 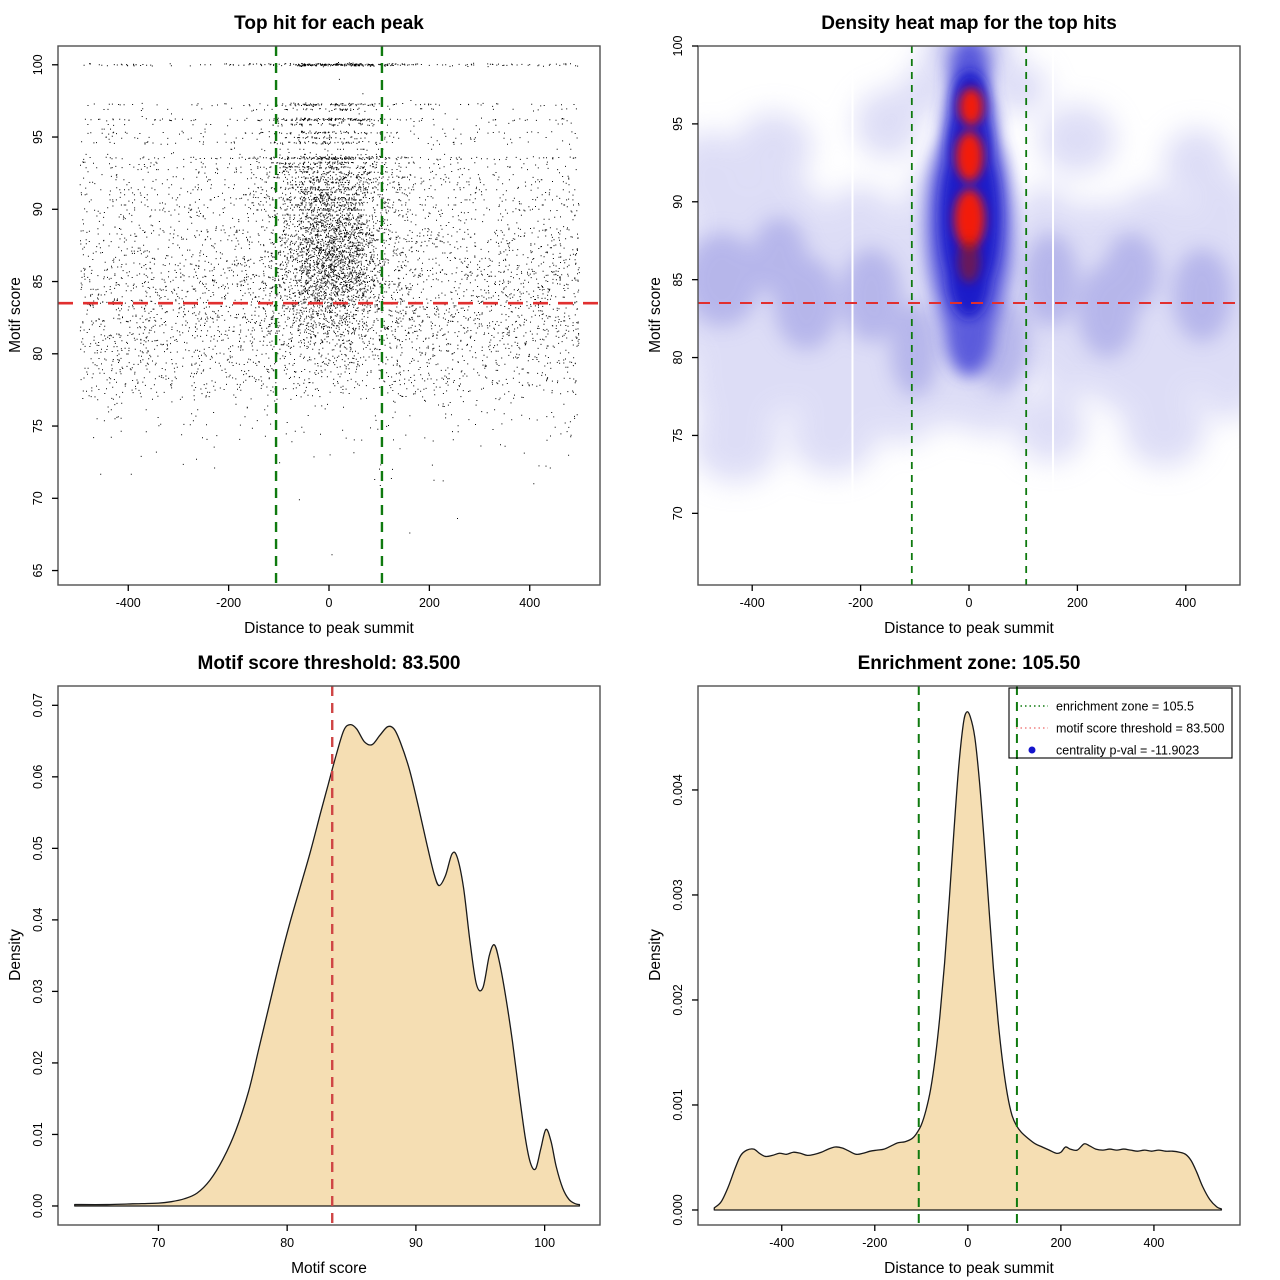 What do you see at coordinates (38, 354) in the screenshot?
I see `y-tick-label: 80` at bounding box center [38, 354].